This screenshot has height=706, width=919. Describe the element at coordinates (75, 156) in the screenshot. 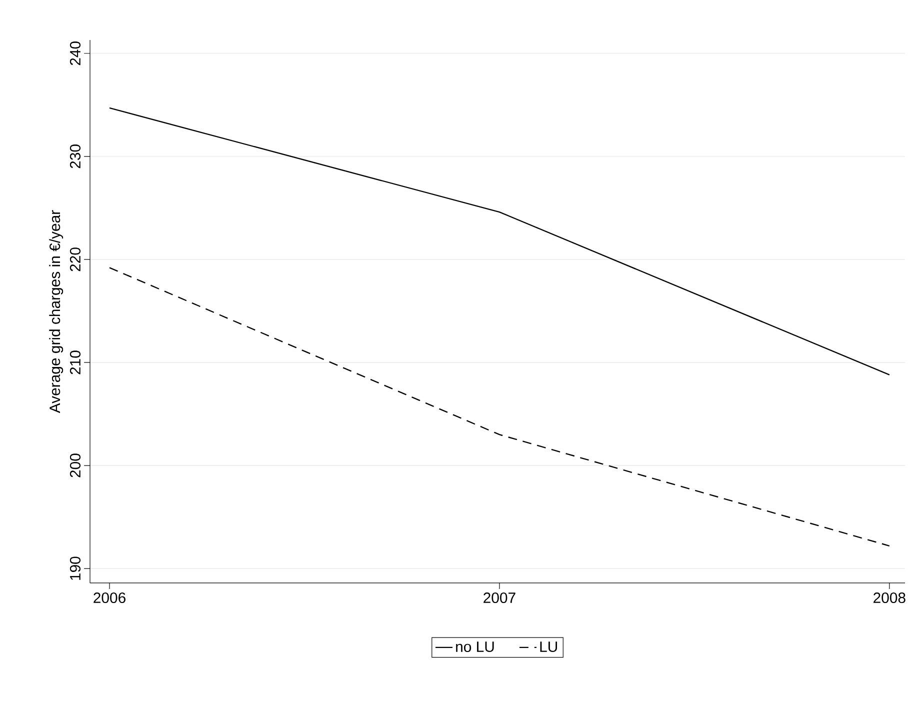

I see `y-tick-label: 230` at that location.